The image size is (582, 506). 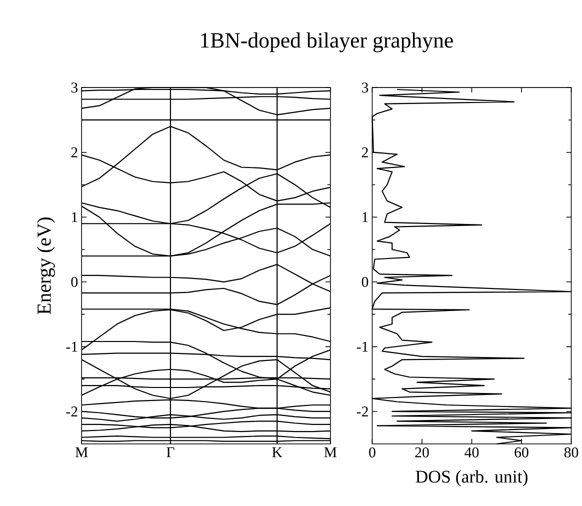 What do you see at coordinates (521, 453) in the screenshot?
I see `x-tick-label: 60` at bounding box center [521, 453].